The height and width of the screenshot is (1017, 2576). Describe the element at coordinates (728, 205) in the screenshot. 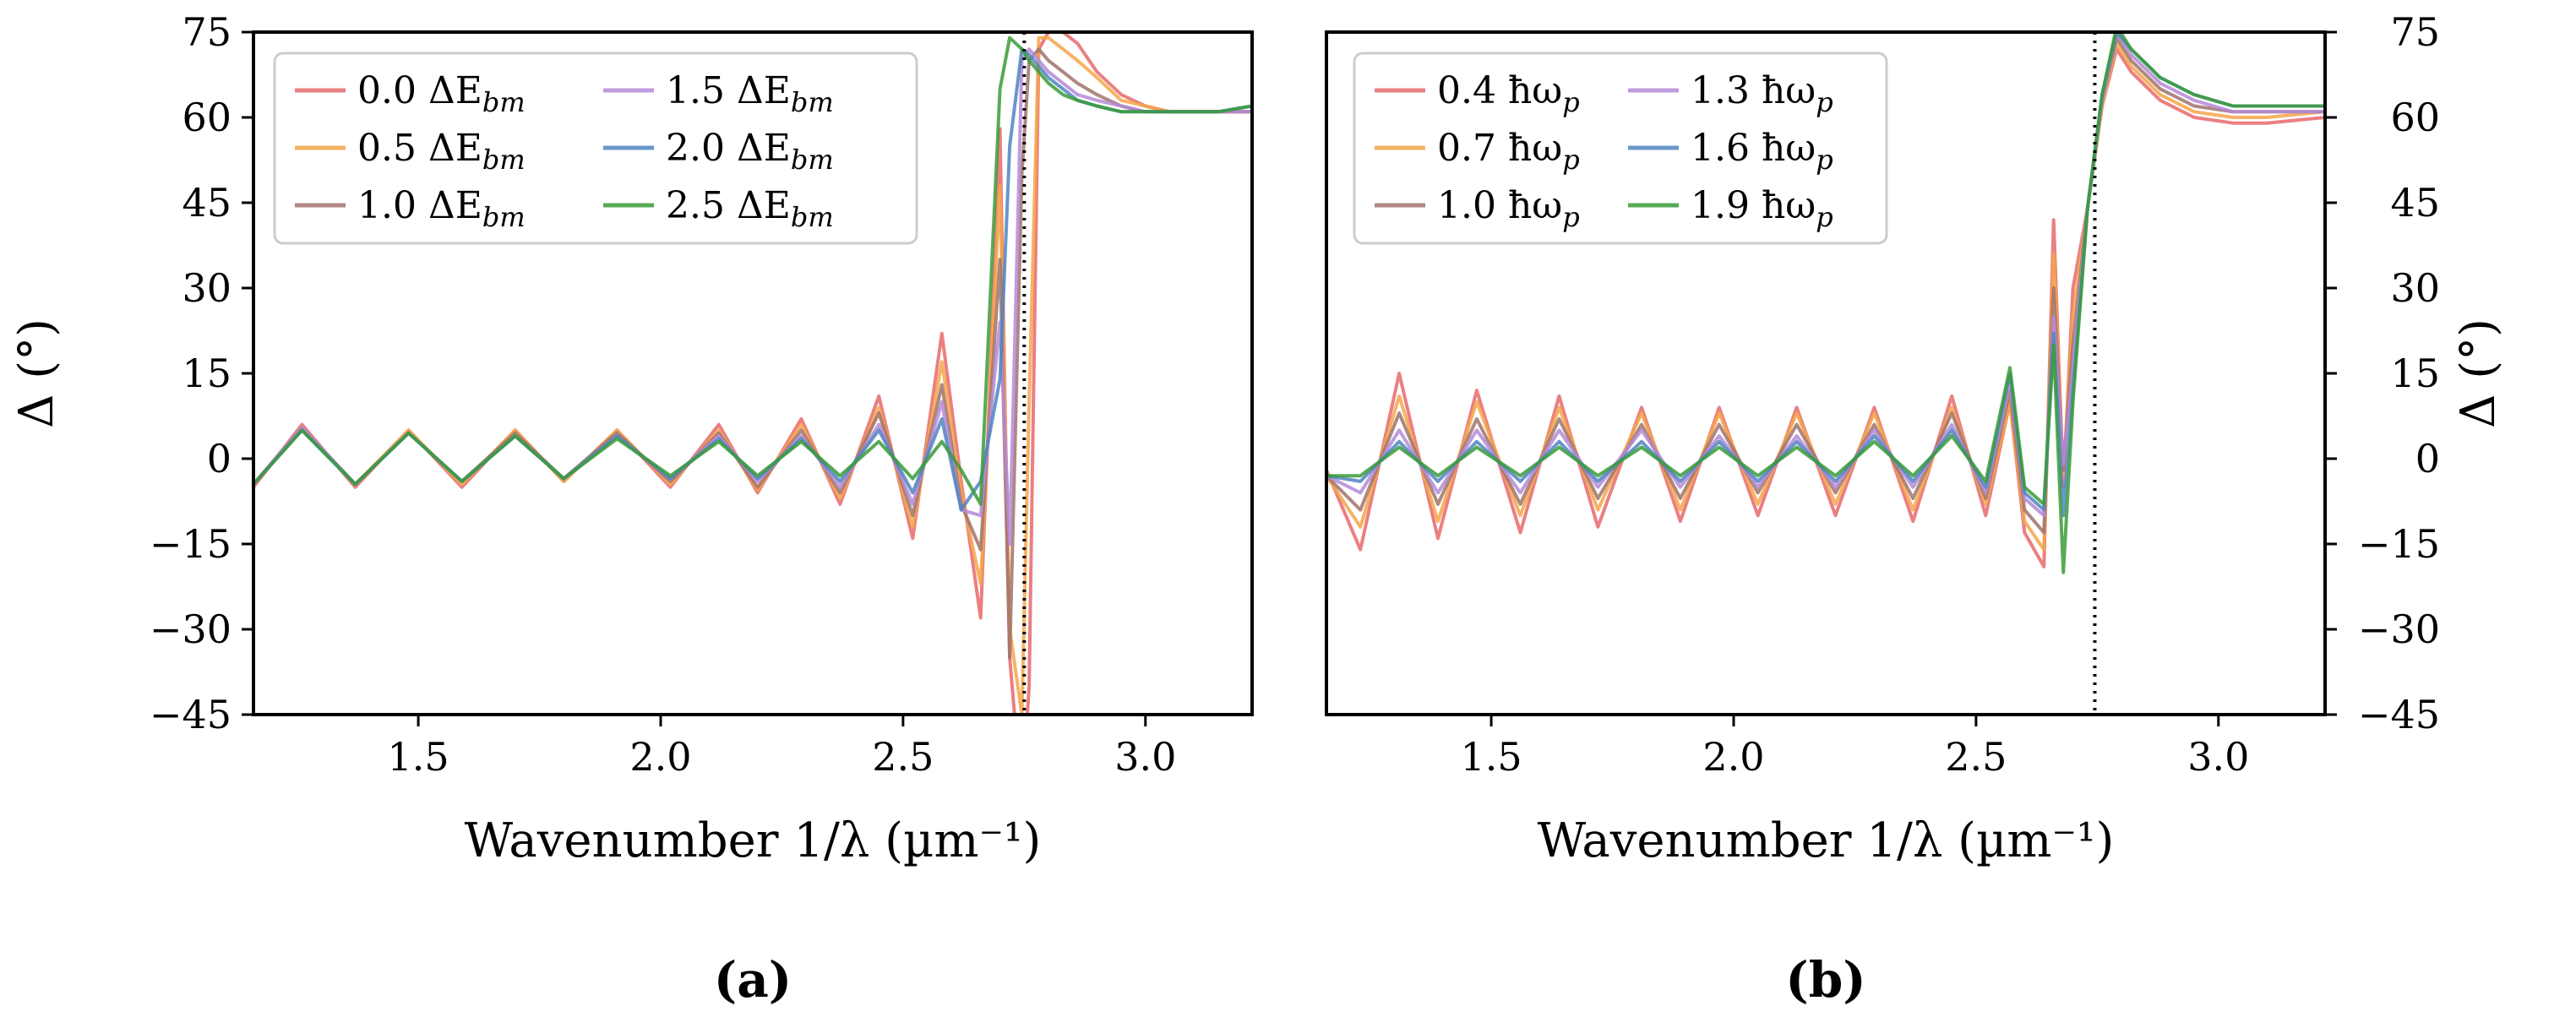

I see `legend-label-text: 2.5 ΔE` at that location.